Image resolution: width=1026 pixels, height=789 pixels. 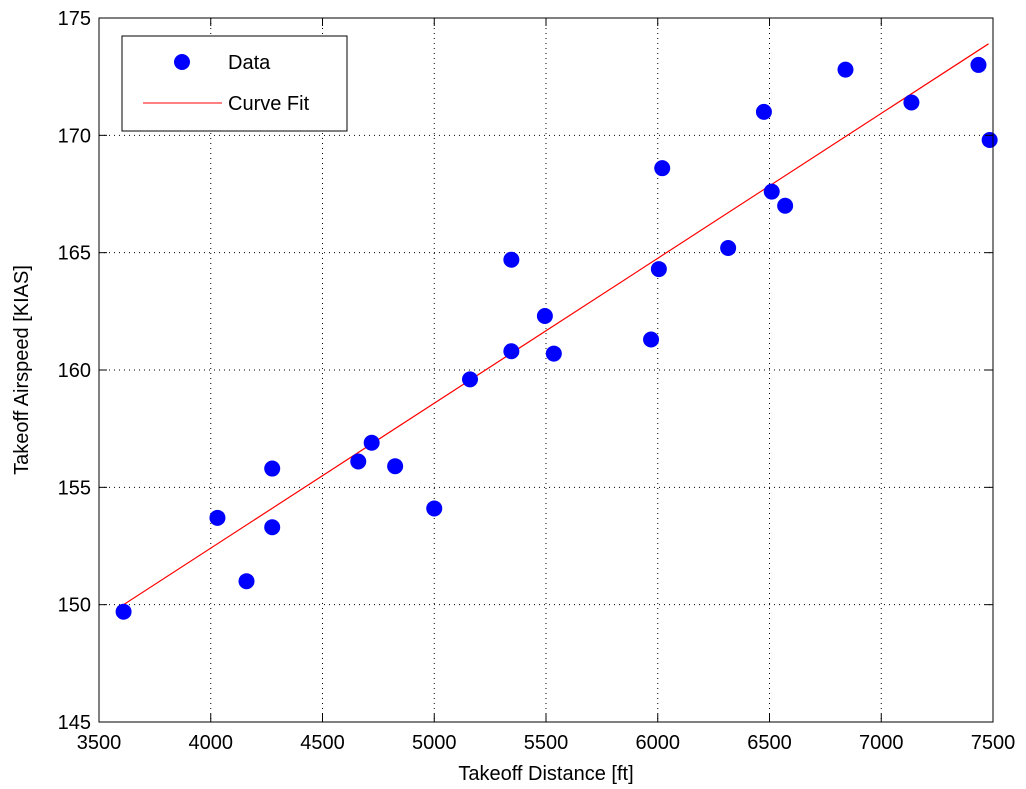 I want to click on y-tick-label: 175, so click(x=74, y=19).